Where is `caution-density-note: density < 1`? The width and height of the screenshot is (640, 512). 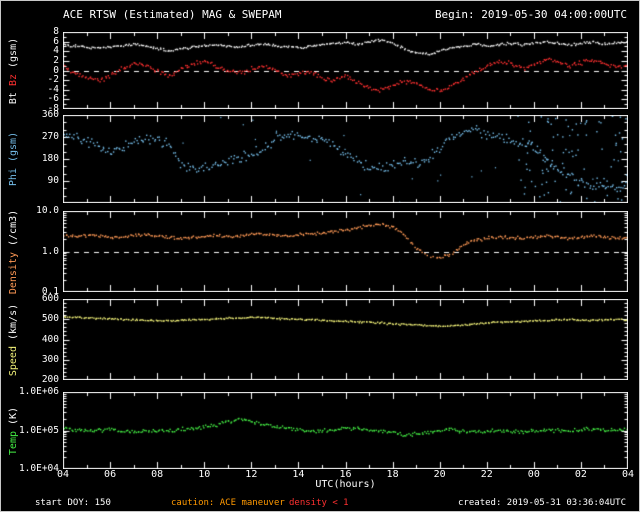 caution-density-note: density < 1 is located at coordinates (319, 503).